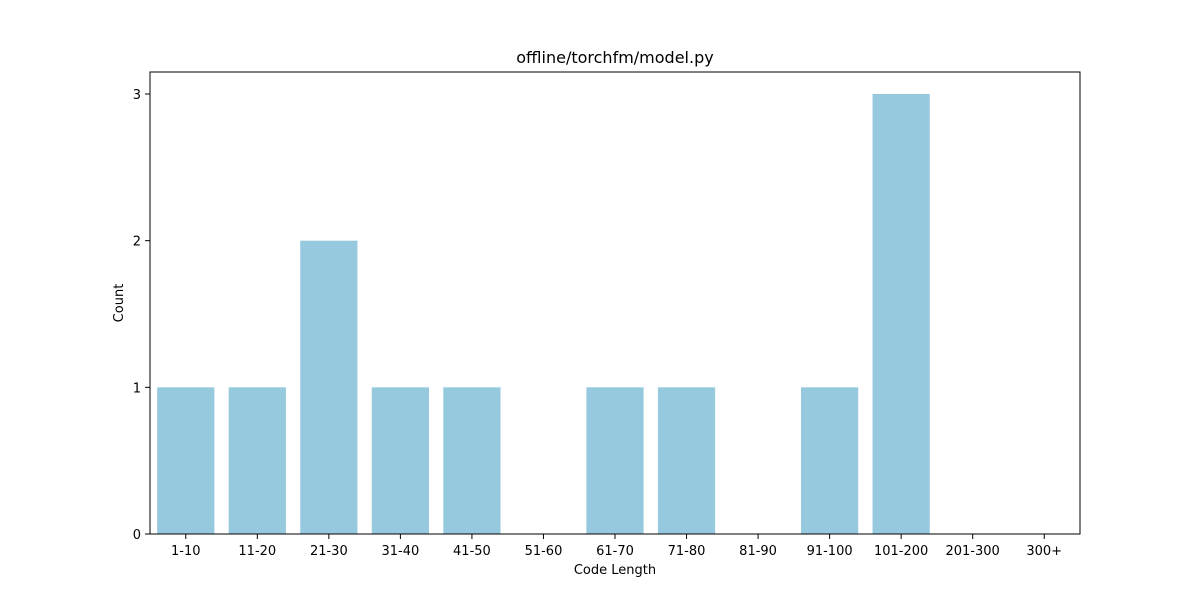 The image size is (1200, 604). I want to click on y-tick-label: 2, so click(137, 242).